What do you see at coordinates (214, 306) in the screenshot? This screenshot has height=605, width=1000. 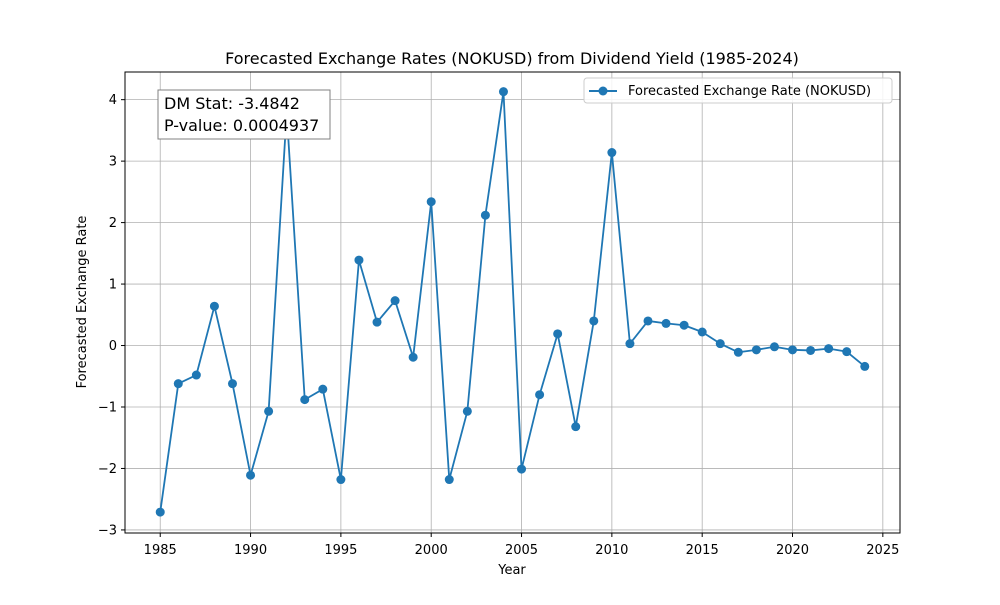 I see `data-point-1988` at bounding box center [214, 306].